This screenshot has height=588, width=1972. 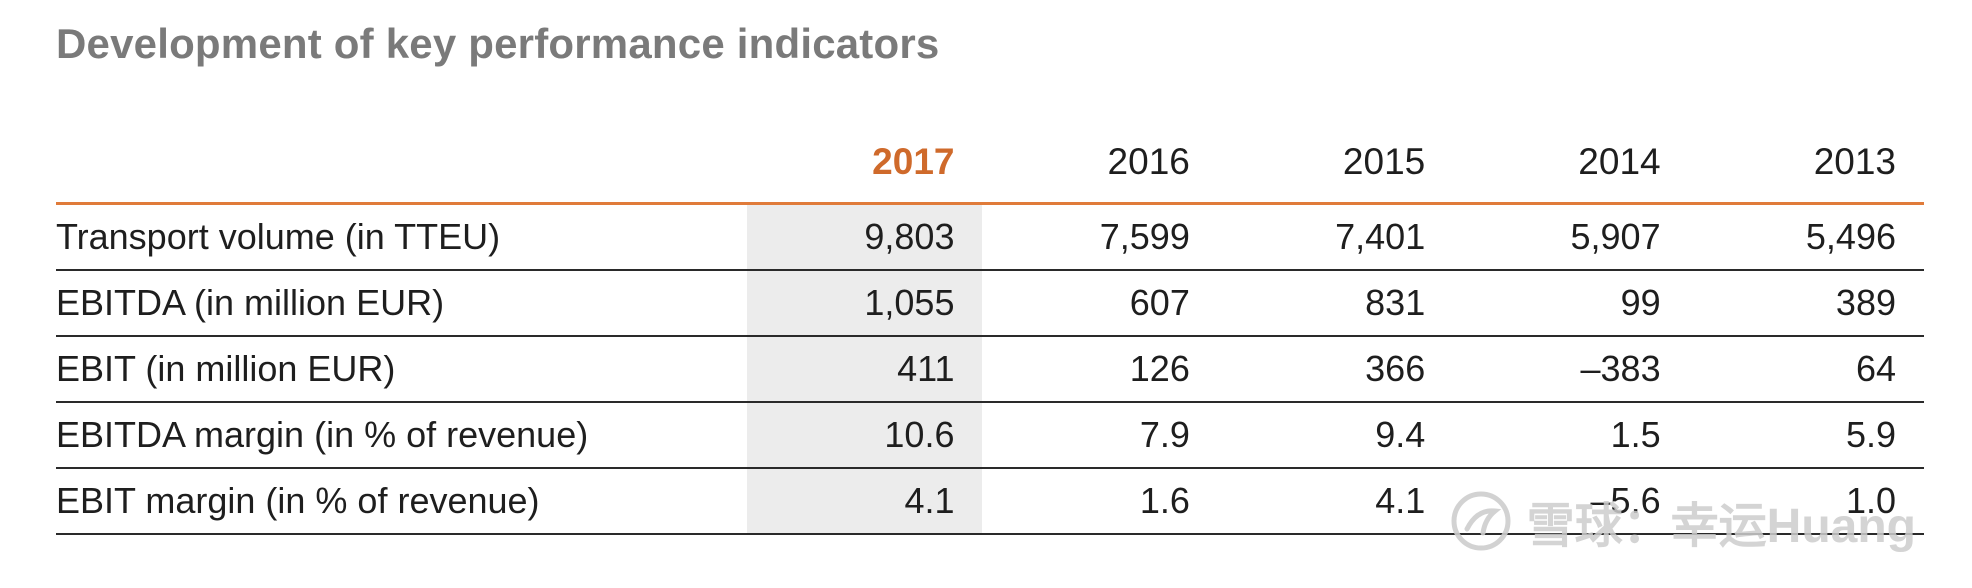 What do you see at coordinates (1806, 237) in the screenshot?
I see `table-cell: 5,496` at bounding box center [1806, 237].